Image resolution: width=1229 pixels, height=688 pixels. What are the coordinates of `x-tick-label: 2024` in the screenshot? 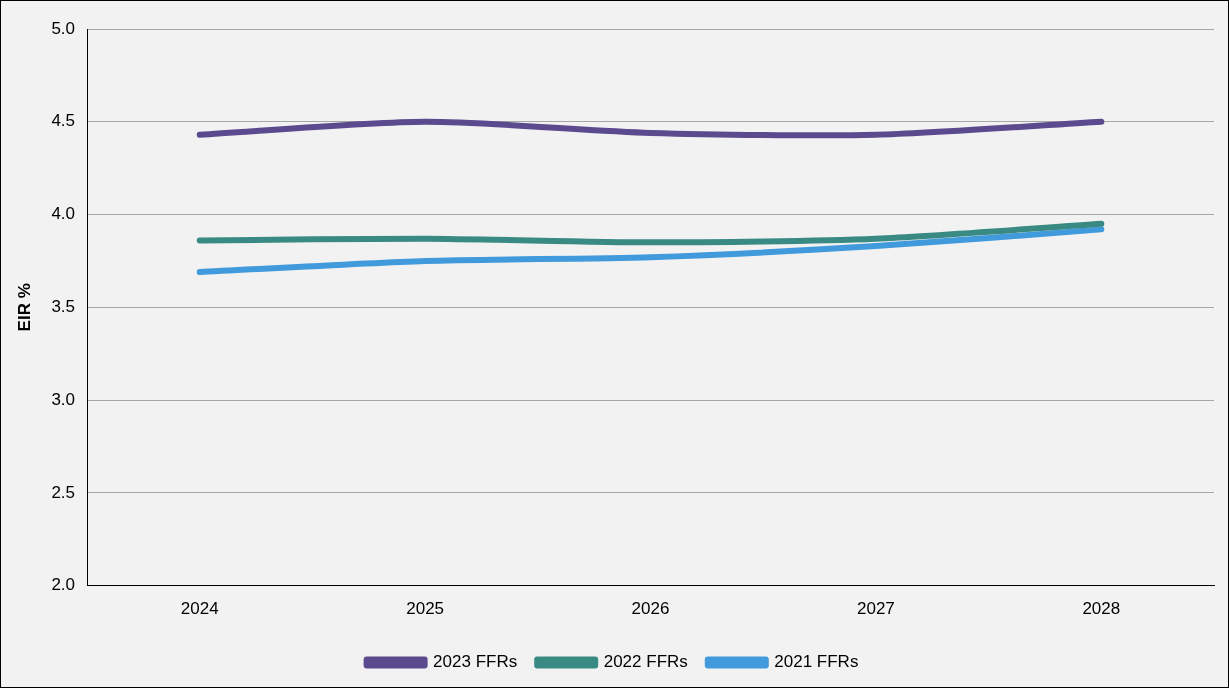 It's located at (199, 609).